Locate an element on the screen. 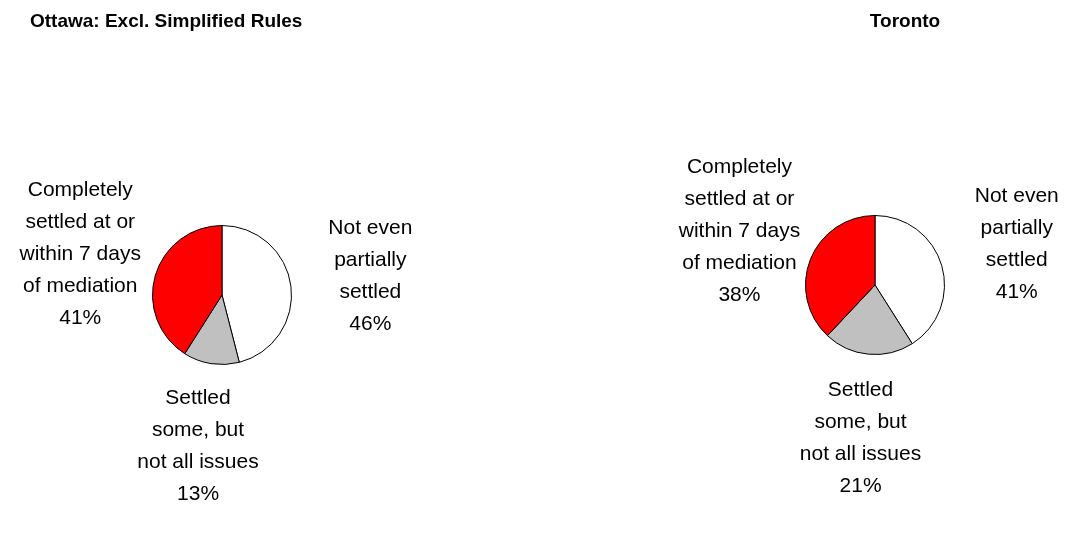 Image resolution: width=1073 pixels, height=535 pixels. data-label: 13% is located at coordinates (198, 493).